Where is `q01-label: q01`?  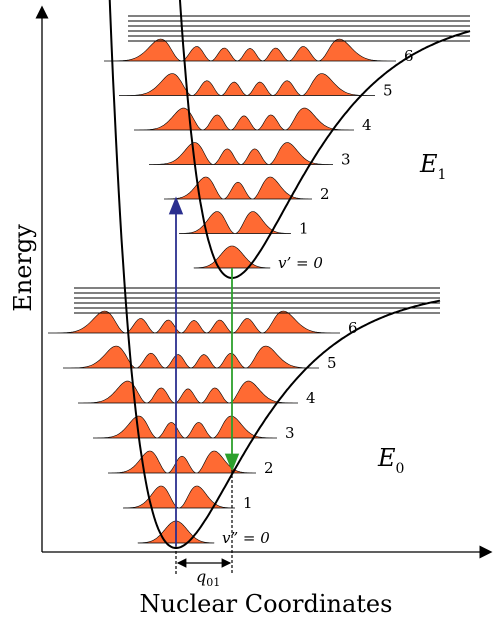
q01-label: q01 is located at coordinates (208, 578).